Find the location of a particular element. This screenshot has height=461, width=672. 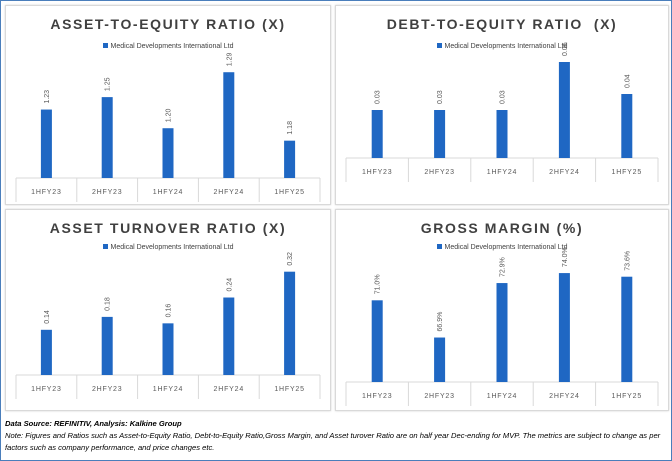

chart-title: ASSET-TO-EQUITY RATIO (X) is located at coordinates (168, 24).